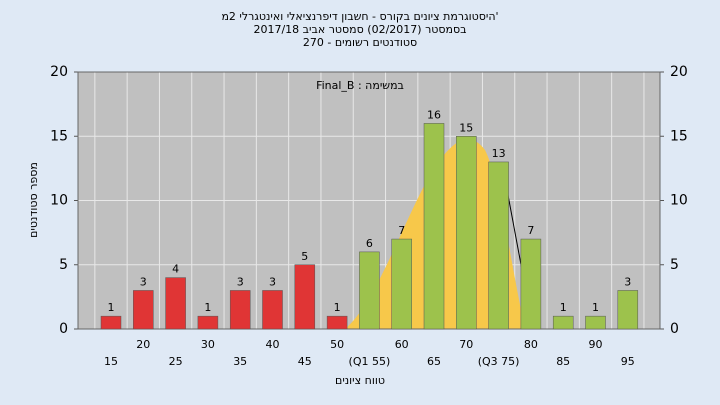  What do you see at coordinates (359, 29) in the screenshot?
I see `title-line: בסמסטר (02/2017) סמסטר אביב 2017/18` at bounding box center [359, 29].